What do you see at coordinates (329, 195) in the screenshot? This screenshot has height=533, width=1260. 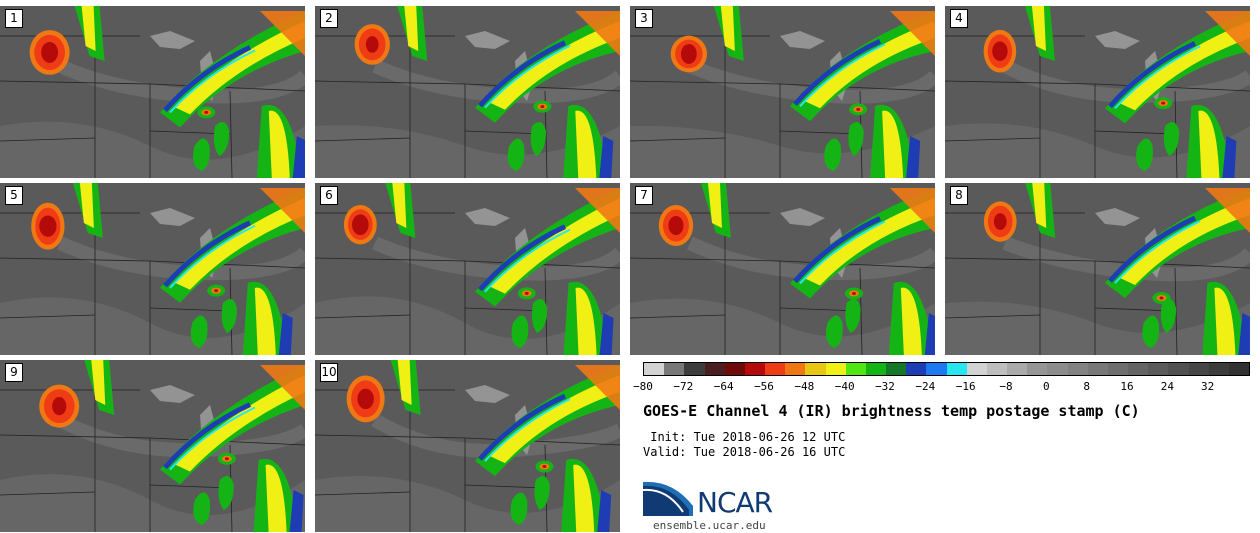 I see `panel-number-label: 6` at bounding box center [329, 195].